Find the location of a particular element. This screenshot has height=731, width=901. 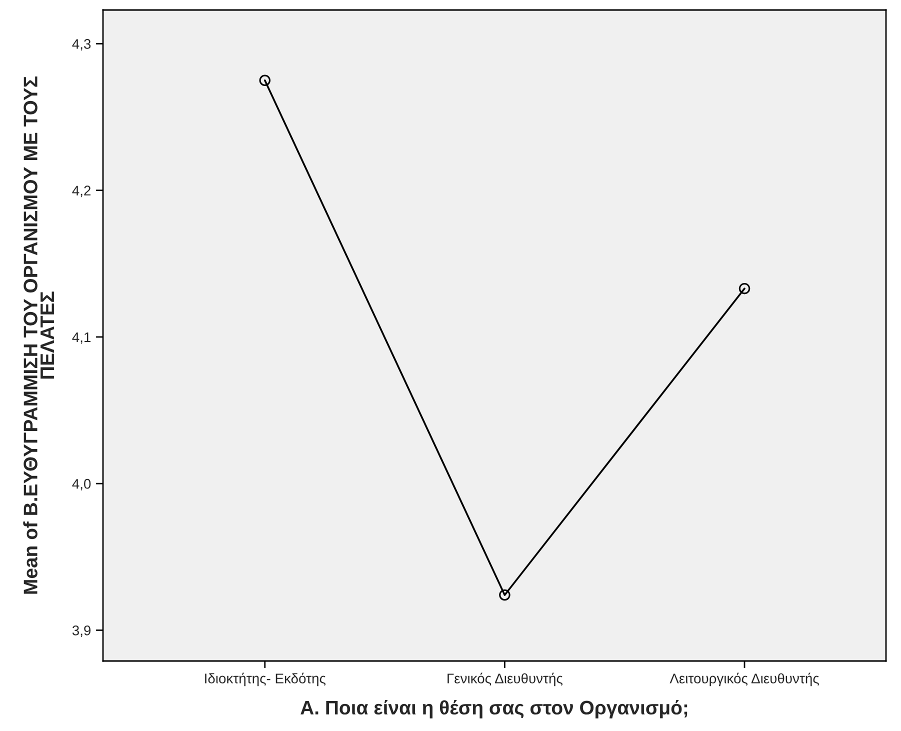

x-tick-label: Λειτουργικός Διευθυντής is located at coordinates (744, 679).